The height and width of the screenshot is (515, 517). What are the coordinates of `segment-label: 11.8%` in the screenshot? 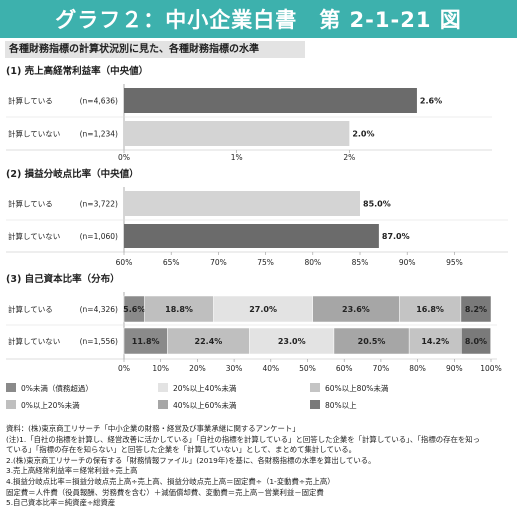 It's located at (146, 341).